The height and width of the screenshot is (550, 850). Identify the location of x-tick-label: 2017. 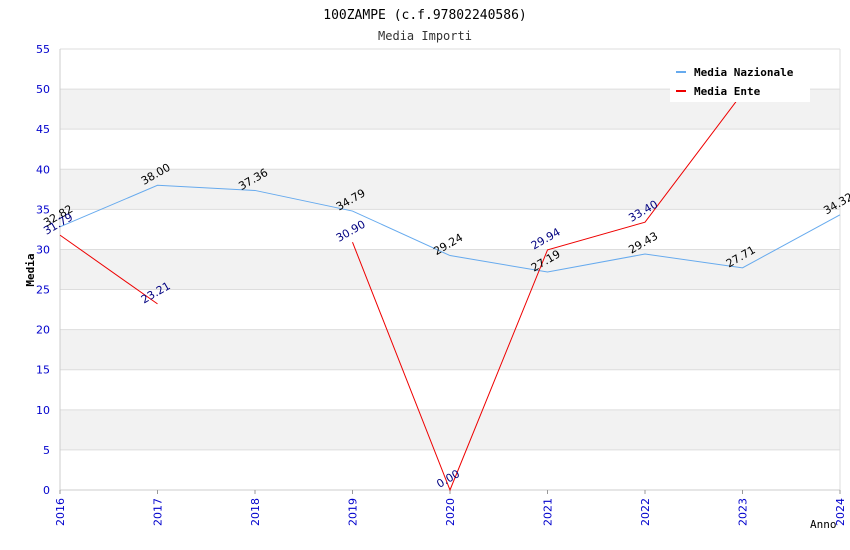
(158, 512).